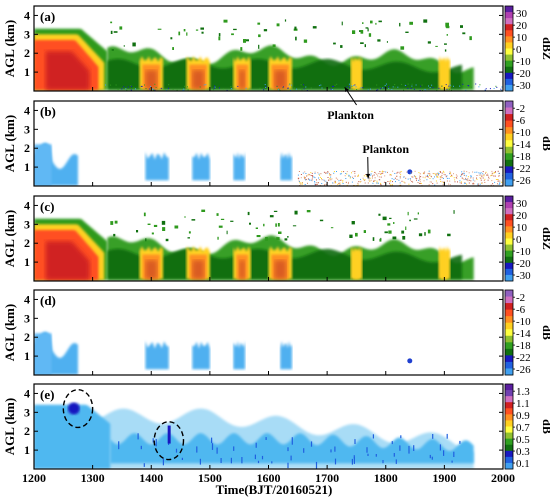 Image resolution: width=550 pixels, height=499 pixels. I want to click on y-tick-label: 1, so click(27, 356).